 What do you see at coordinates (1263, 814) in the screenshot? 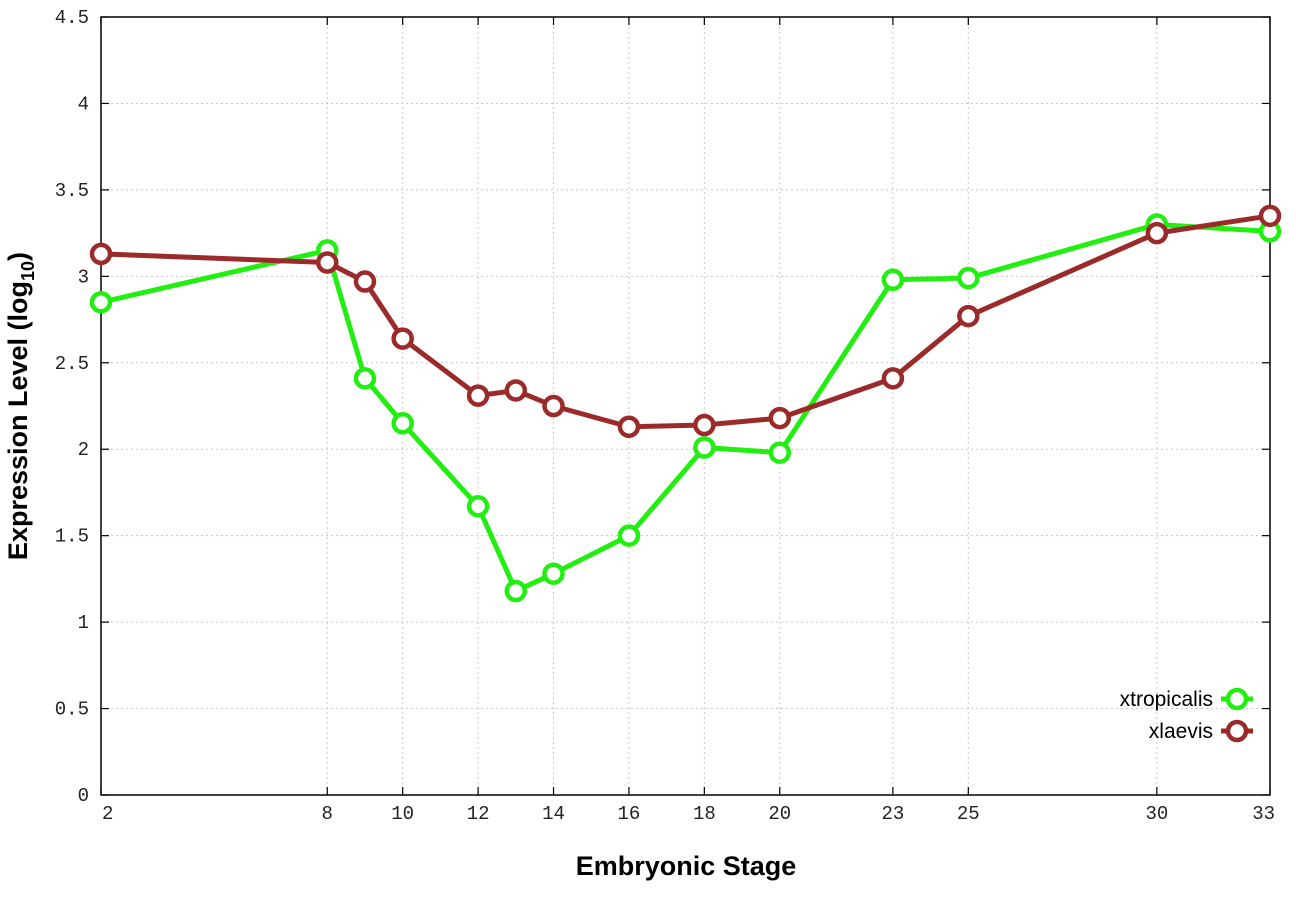
I see `x-tick-label: 33` at bounding box center [1263, 814].